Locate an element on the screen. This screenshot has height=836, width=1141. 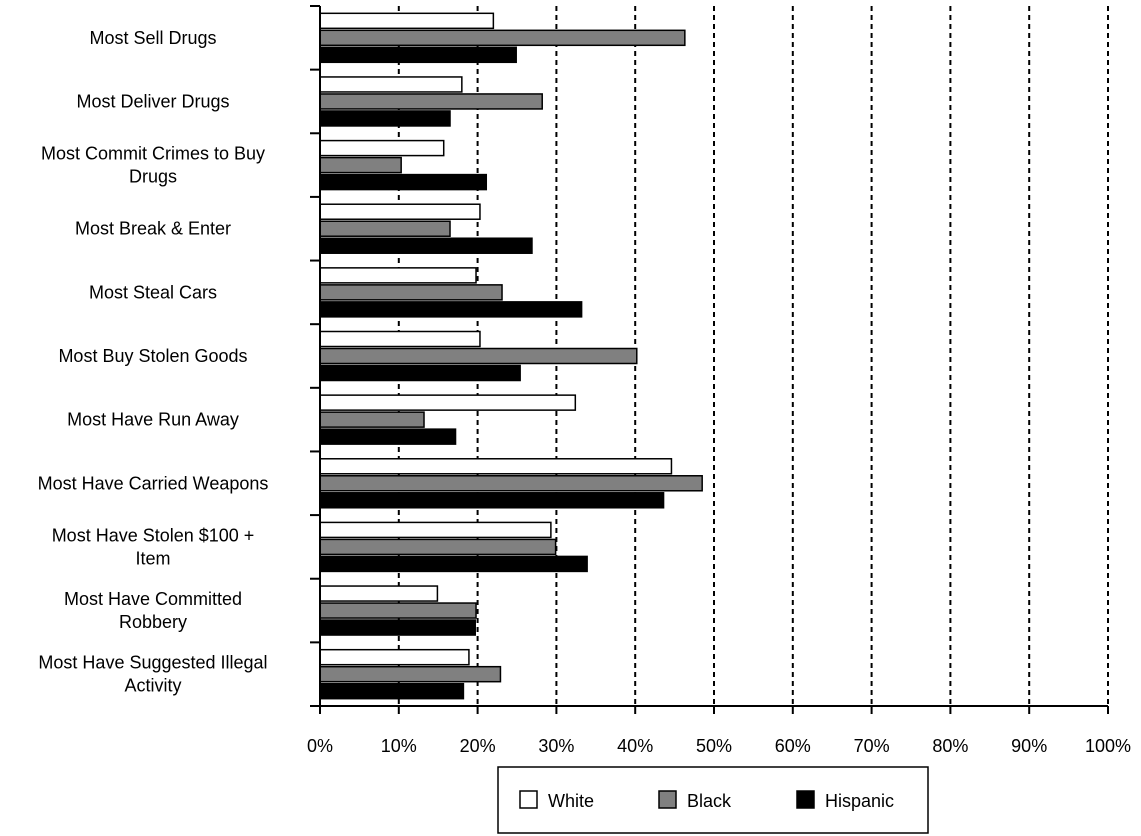
category-label: Robbery is located at coordinates (153, 622).